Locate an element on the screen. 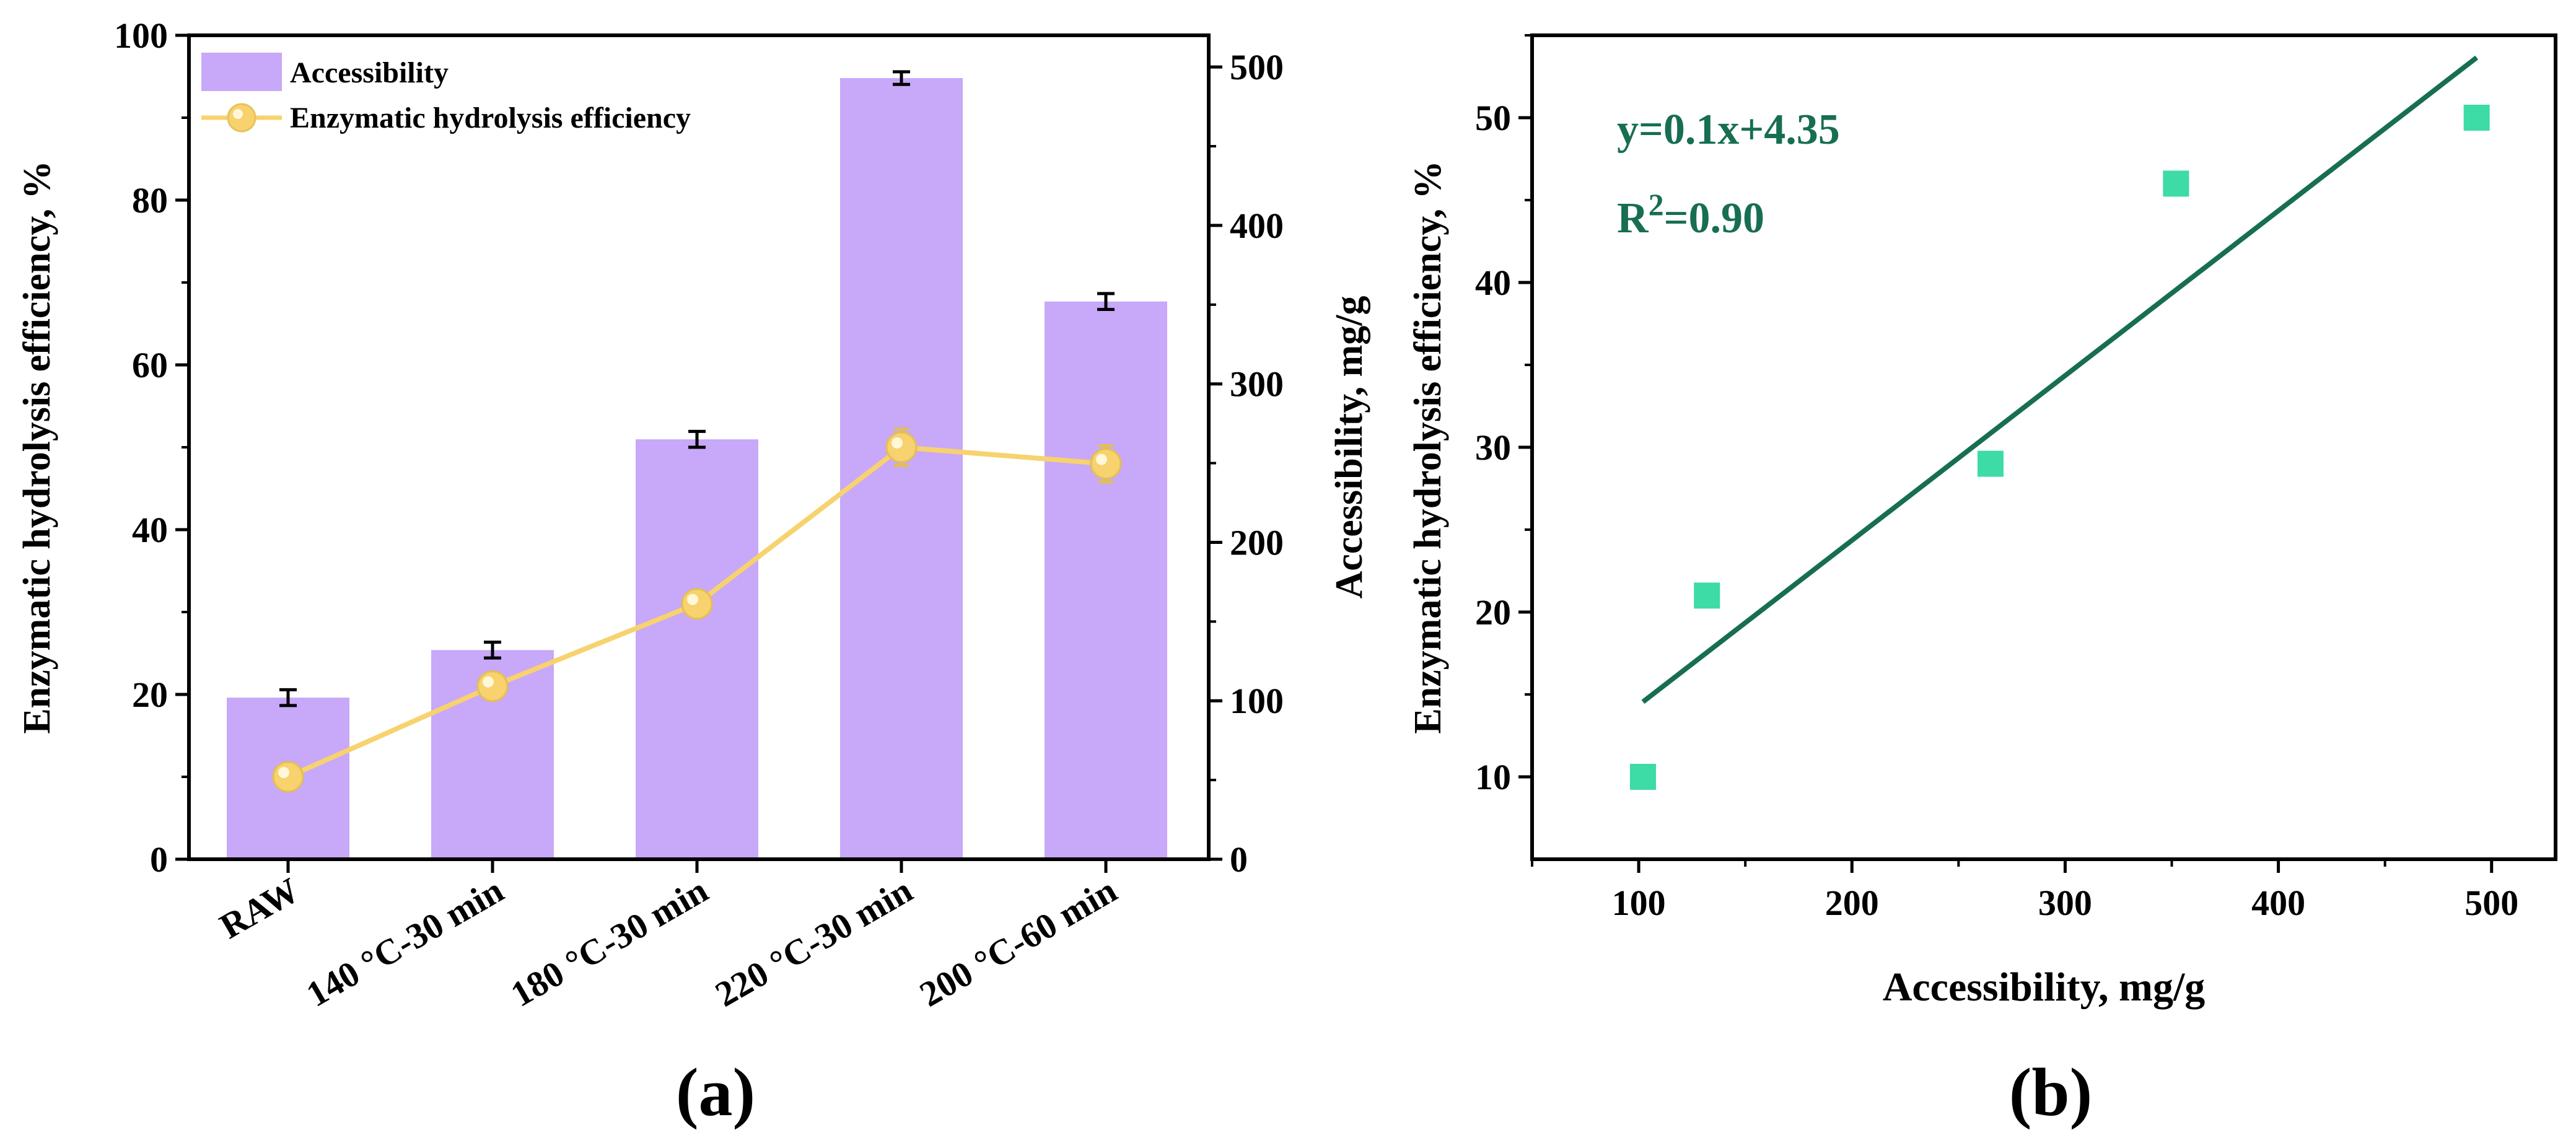 This screenshot has height=1138, width=2576. r-squared-value: =0.90 is located at coordinates (1714, 218).